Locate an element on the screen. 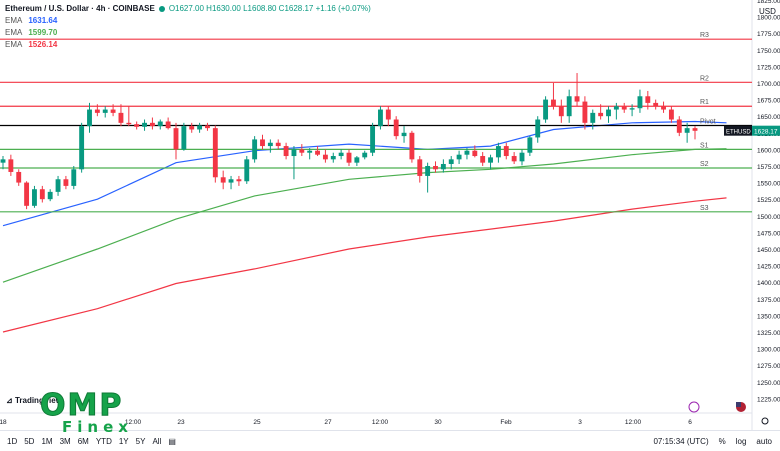 The width and height of the screenshot is (780, 451). y-tick-label: 1650.00 is located at coordinates (768, 117).